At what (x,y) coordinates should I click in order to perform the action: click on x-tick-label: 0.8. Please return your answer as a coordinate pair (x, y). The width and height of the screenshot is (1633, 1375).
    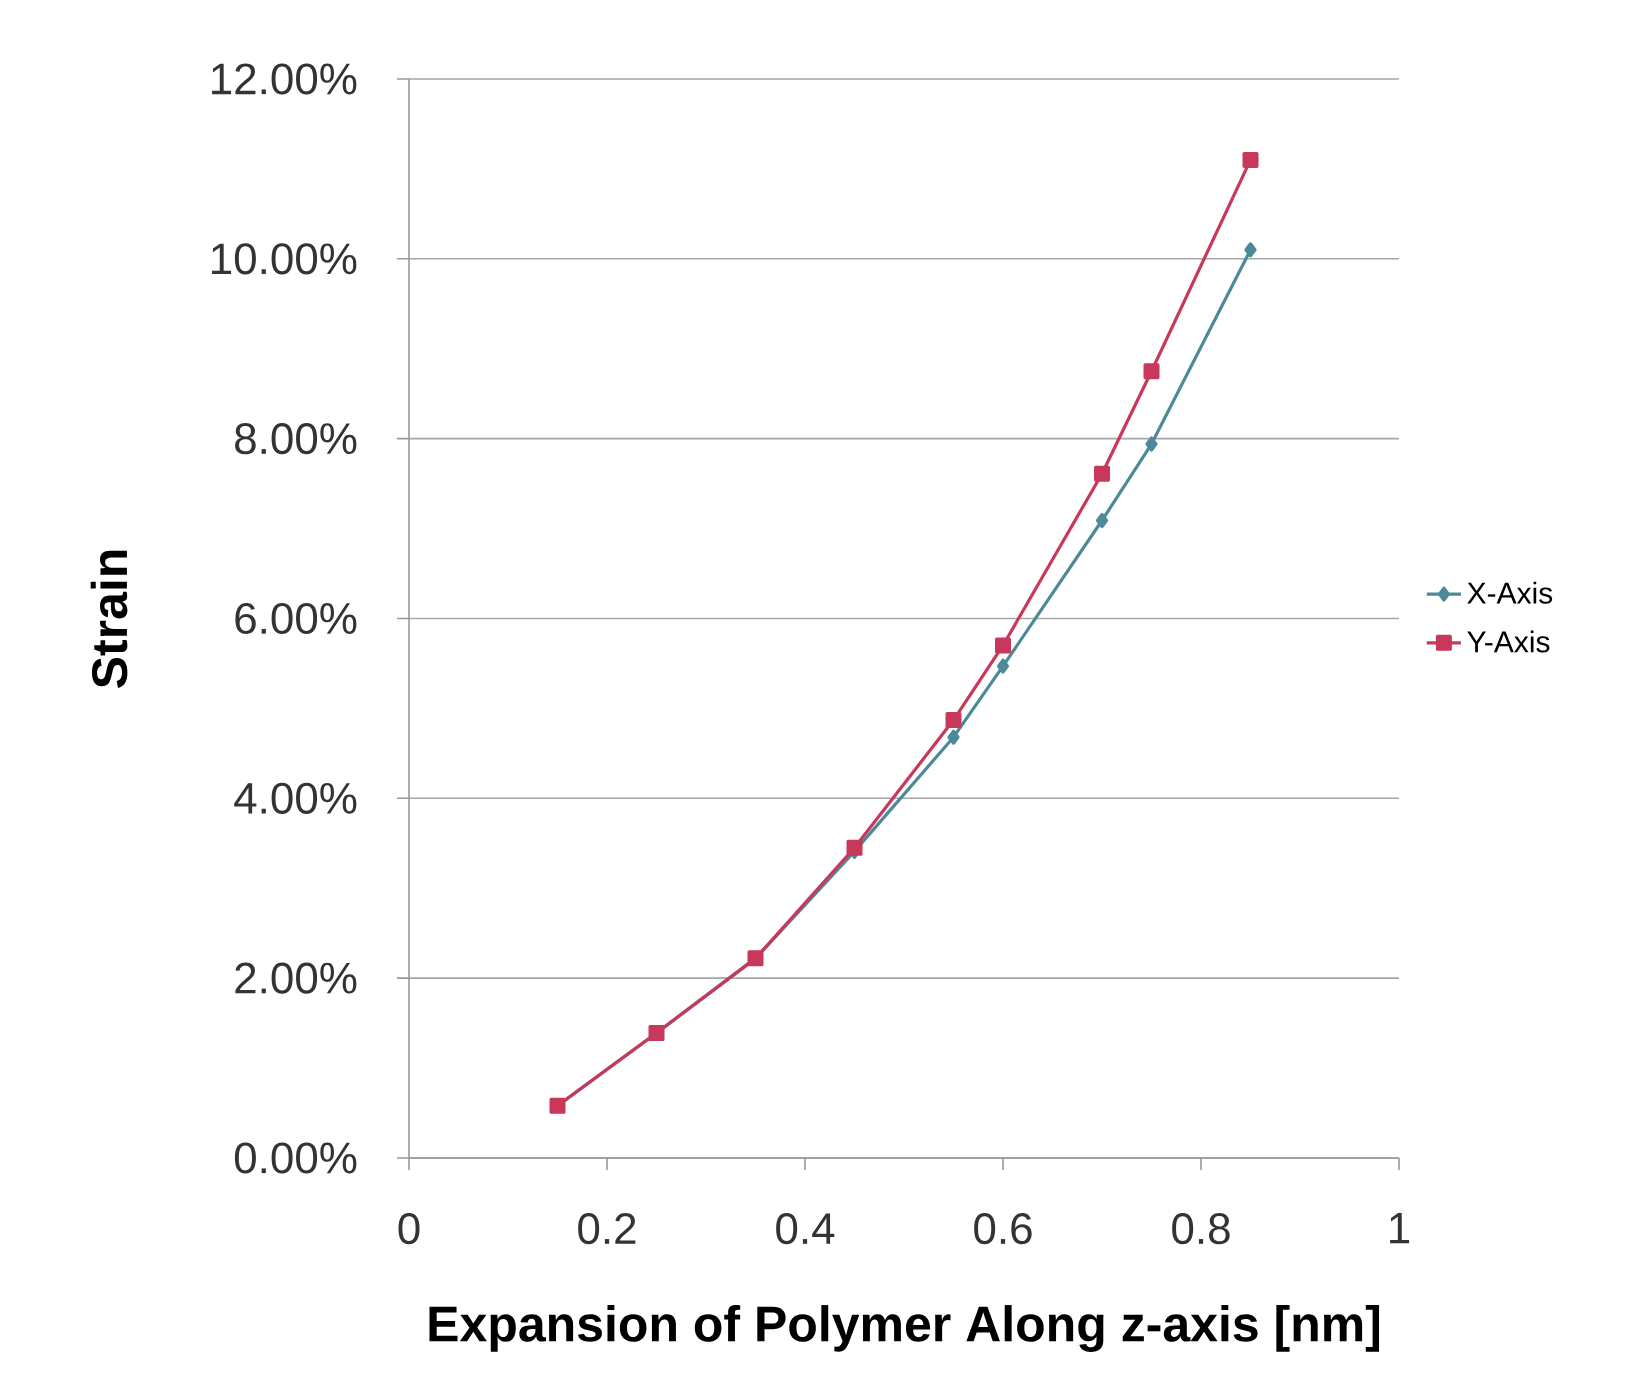
    Looking at the image, I should click on (1201, 1229).